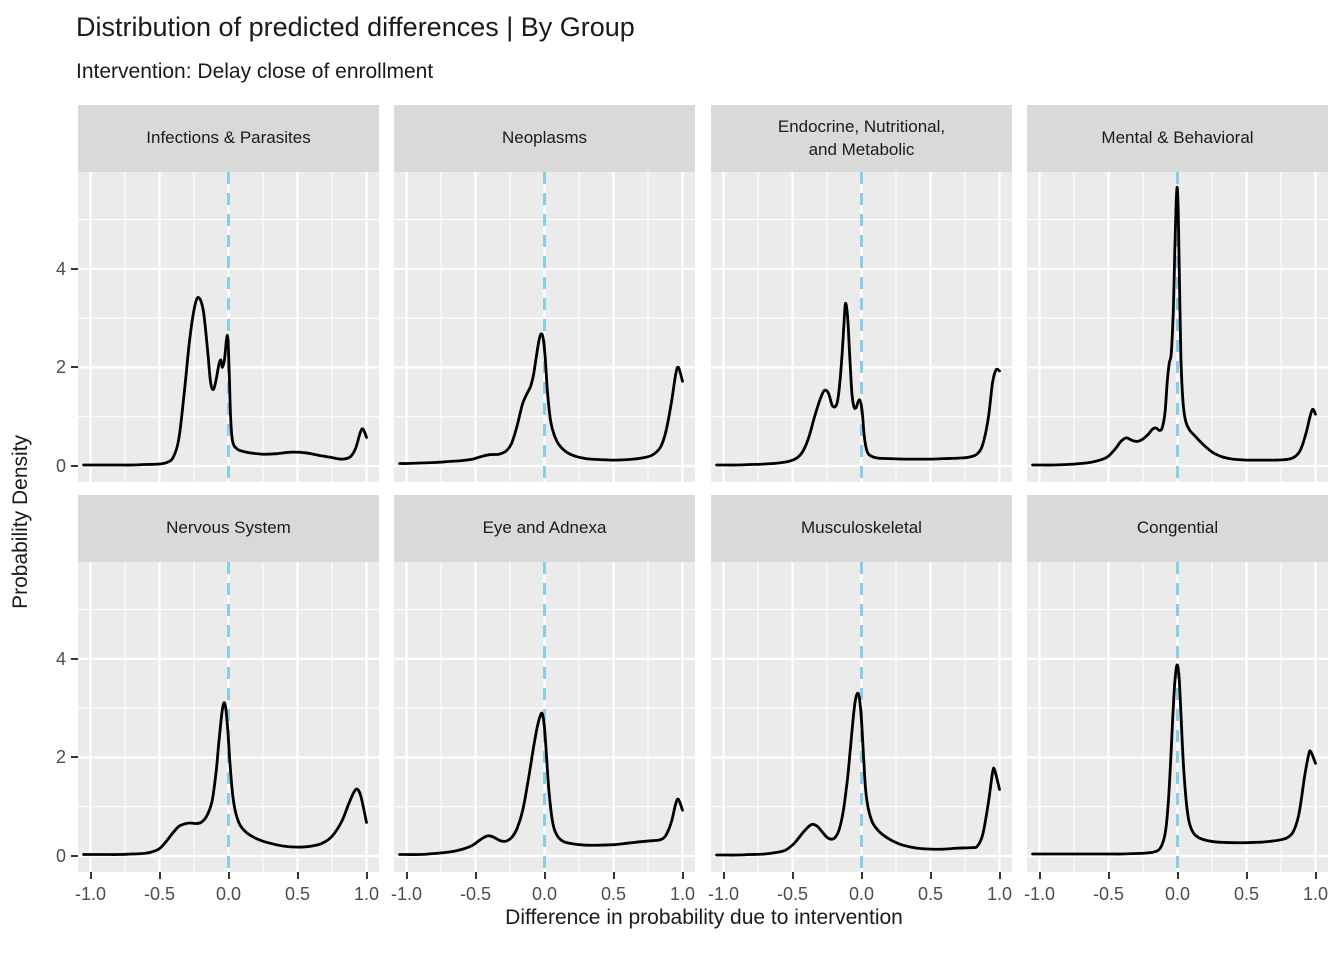 This screenshot has height=960, width=1344. I want to click on facet-label: Musculoskeletal, so click(861, 528).